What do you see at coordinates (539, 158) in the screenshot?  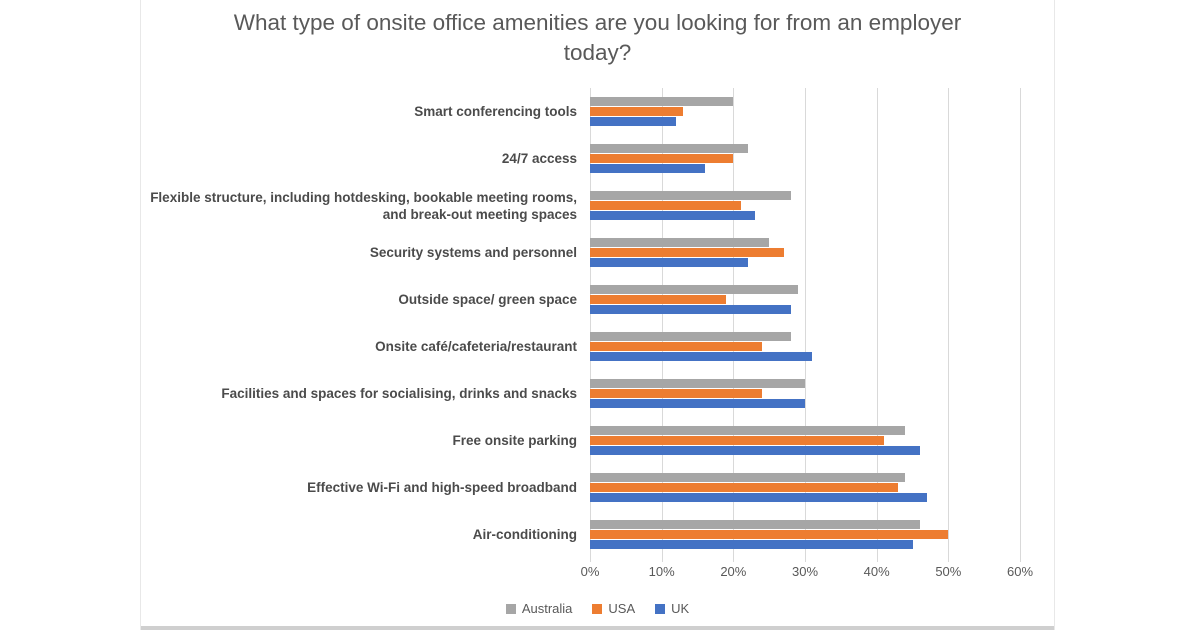 I see `category-label: 24/7 access` at bounding box center [539, 158].